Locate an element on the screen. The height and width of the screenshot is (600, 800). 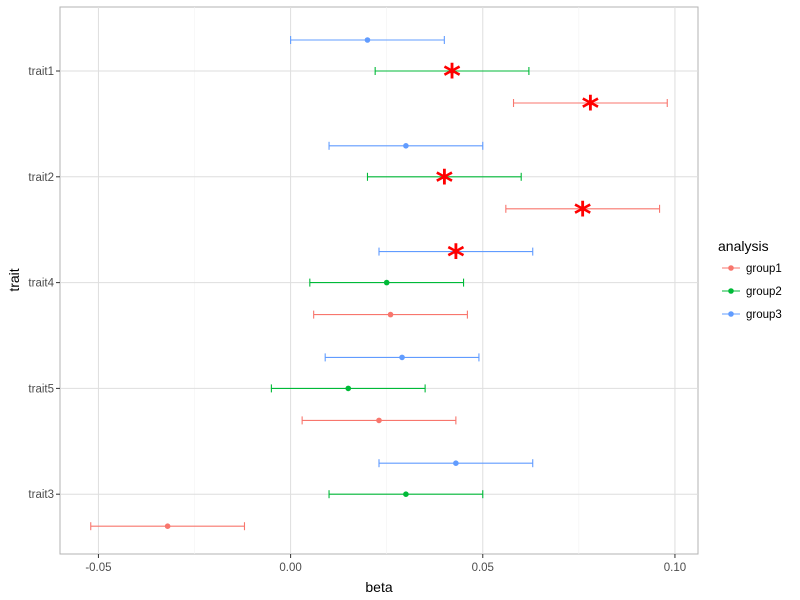
legend-label: group2 is located at coordinates (764, 292).